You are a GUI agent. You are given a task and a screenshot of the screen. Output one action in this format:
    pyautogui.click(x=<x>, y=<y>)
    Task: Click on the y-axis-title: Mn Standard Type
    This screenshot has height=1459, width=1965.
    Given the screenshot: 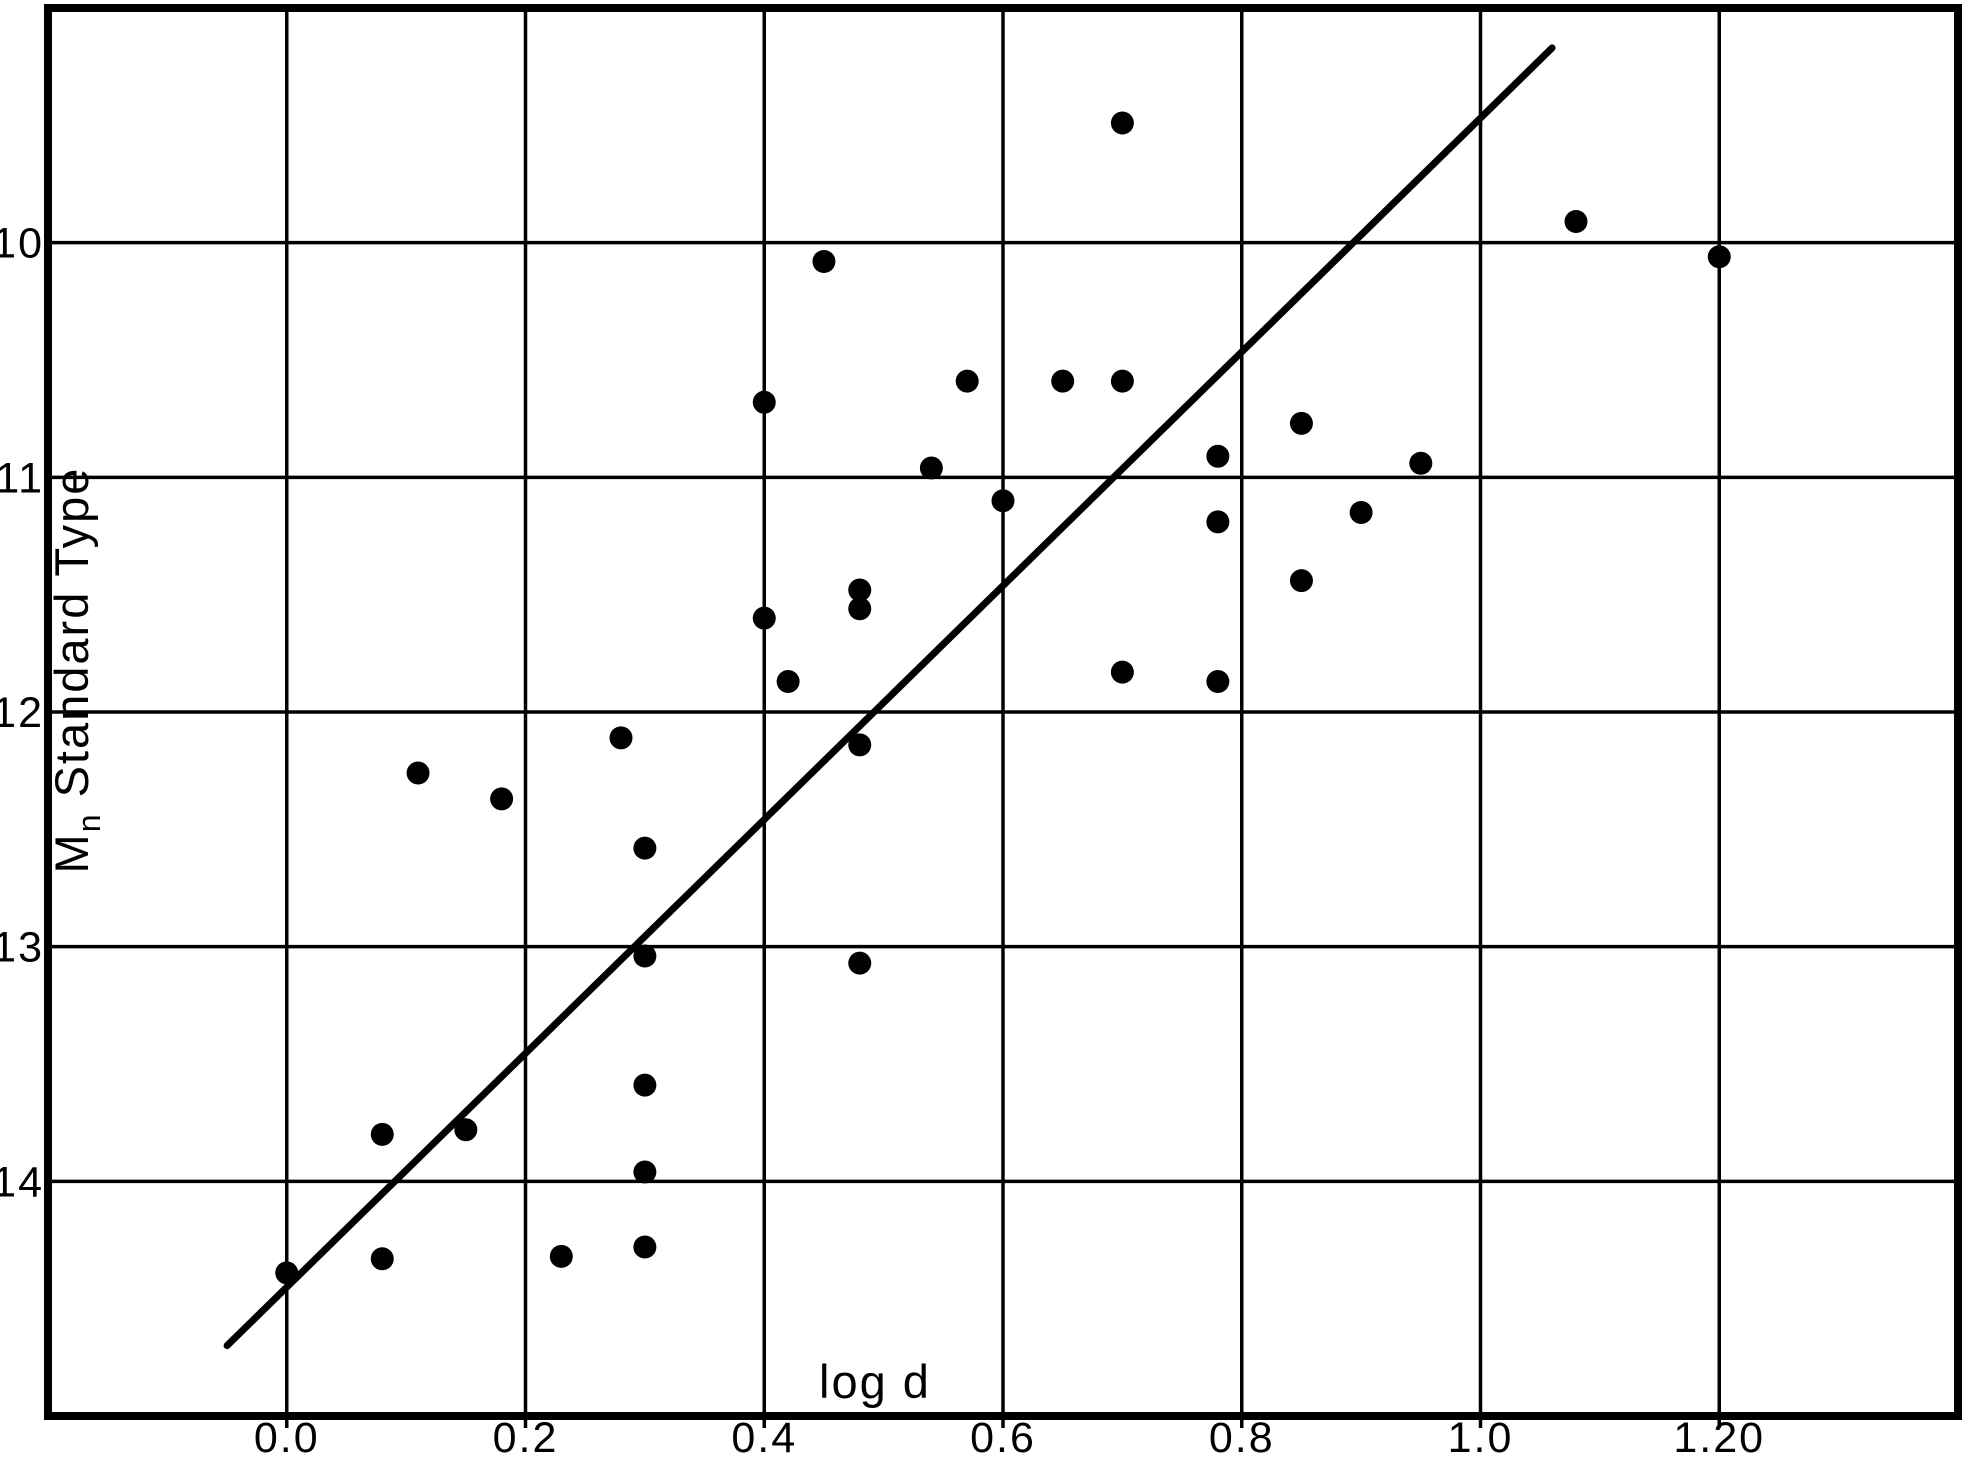 What is the action you would take?
    pyautogui.click(x=76, y=670)
    